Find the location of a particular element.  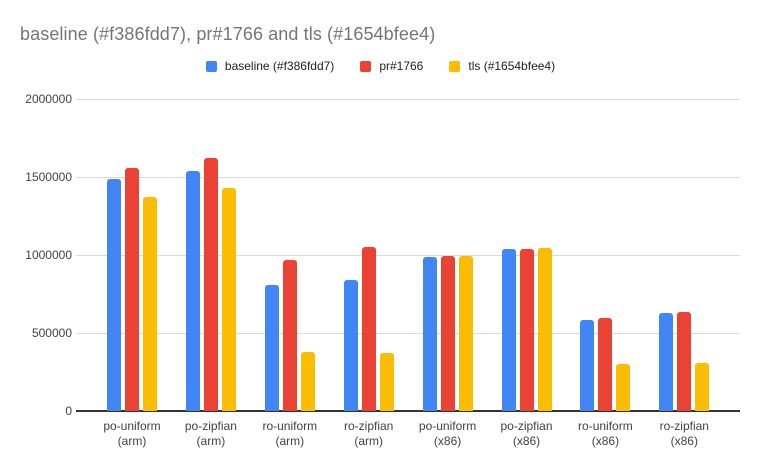

legend-item-pr1766: pr#1766 is located at coordinates (391, 66).